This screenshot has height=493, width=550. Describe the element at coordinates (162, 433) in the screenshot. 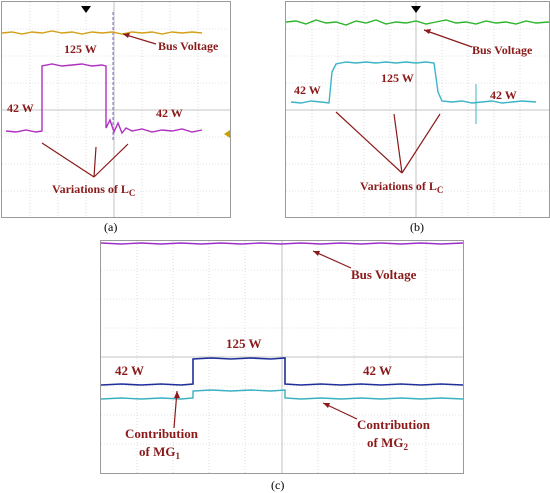

I see `contribution-mg1-line1: Contribution` at that location.